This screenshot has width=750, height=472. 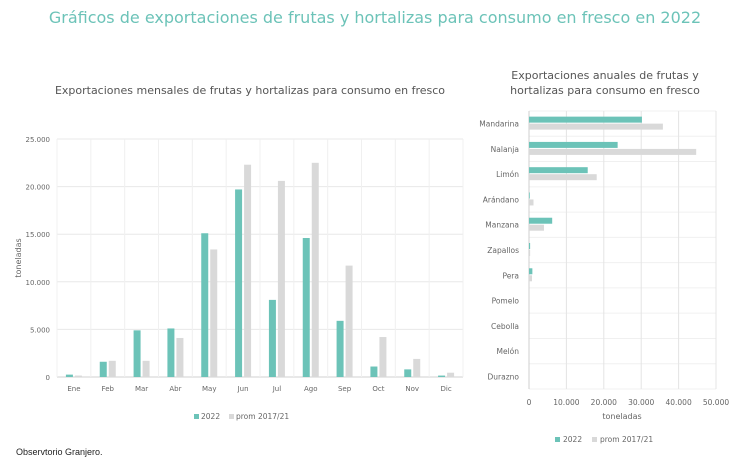 I want to click on y-tick-label: 25.000, so click(x=38, y=140).